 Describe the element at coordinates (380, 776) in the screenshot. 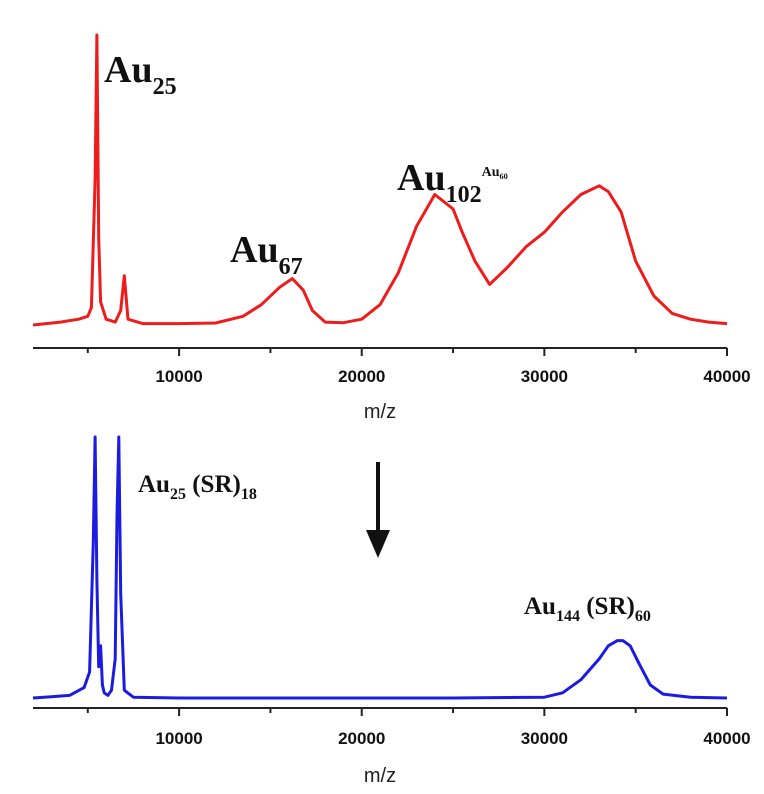

I see `bottom-x-axis-title: m/z` at that location.